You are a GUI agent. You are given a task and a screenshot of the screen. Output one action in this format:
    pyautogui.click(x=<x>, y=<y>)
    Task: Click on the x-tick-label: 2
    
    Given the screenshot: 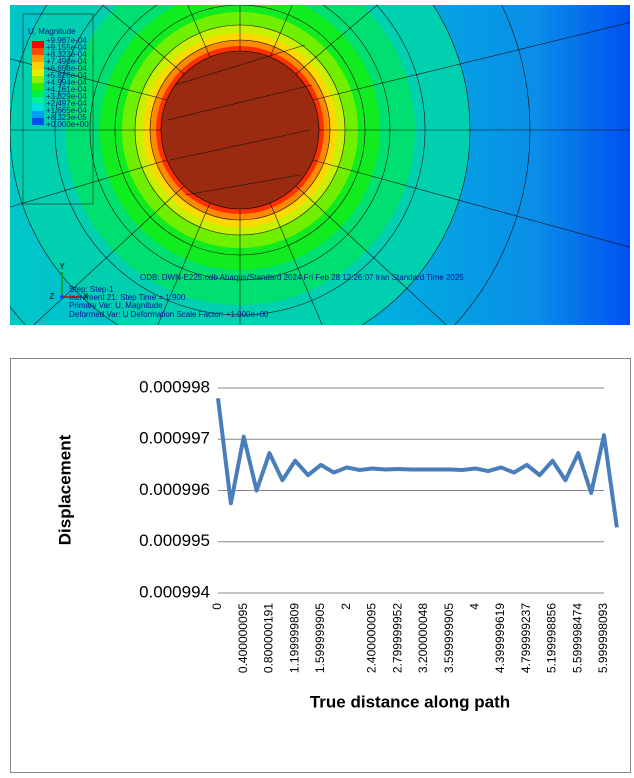 What is the action you would take?
    pyautogui.click(x=346, y=606)
    